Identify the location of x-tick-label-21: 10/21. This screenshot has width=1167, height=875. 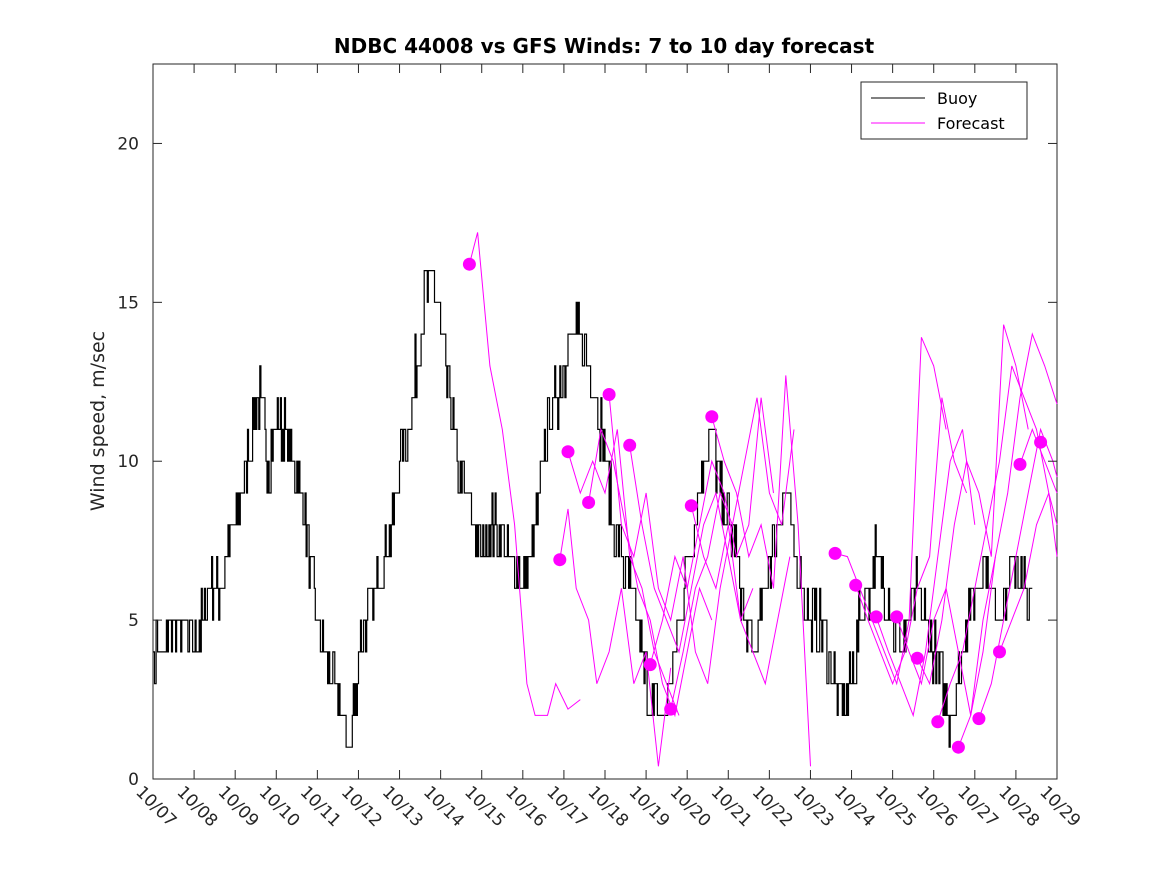
(731, 806).